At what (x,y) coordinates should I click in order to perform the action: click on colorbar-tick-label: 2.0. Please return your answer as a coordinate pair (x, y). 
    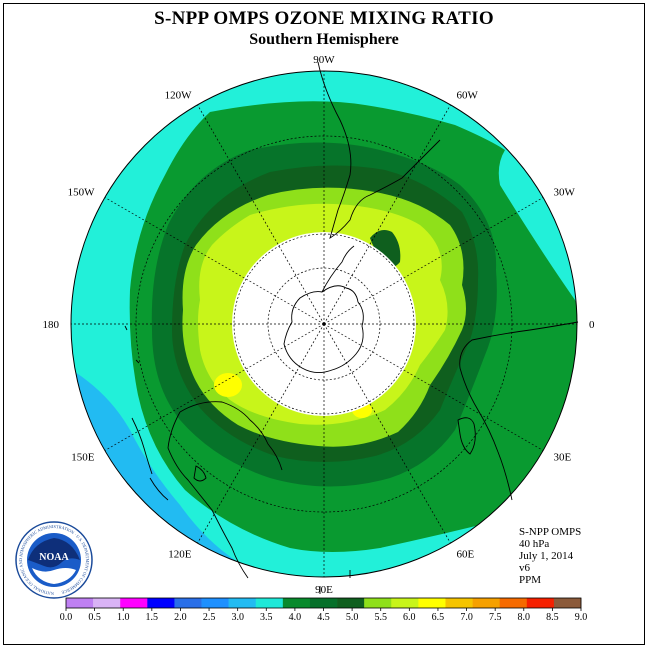
    Looking at the image, I should click on (180, 617).